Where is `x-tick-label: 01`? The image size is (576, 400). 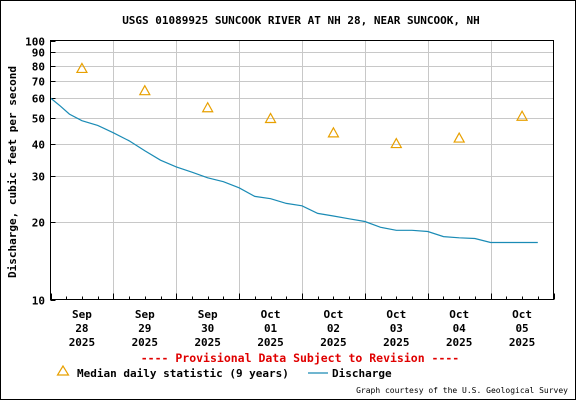 x-tick-label: 01 is located at coordinates (271, 328).